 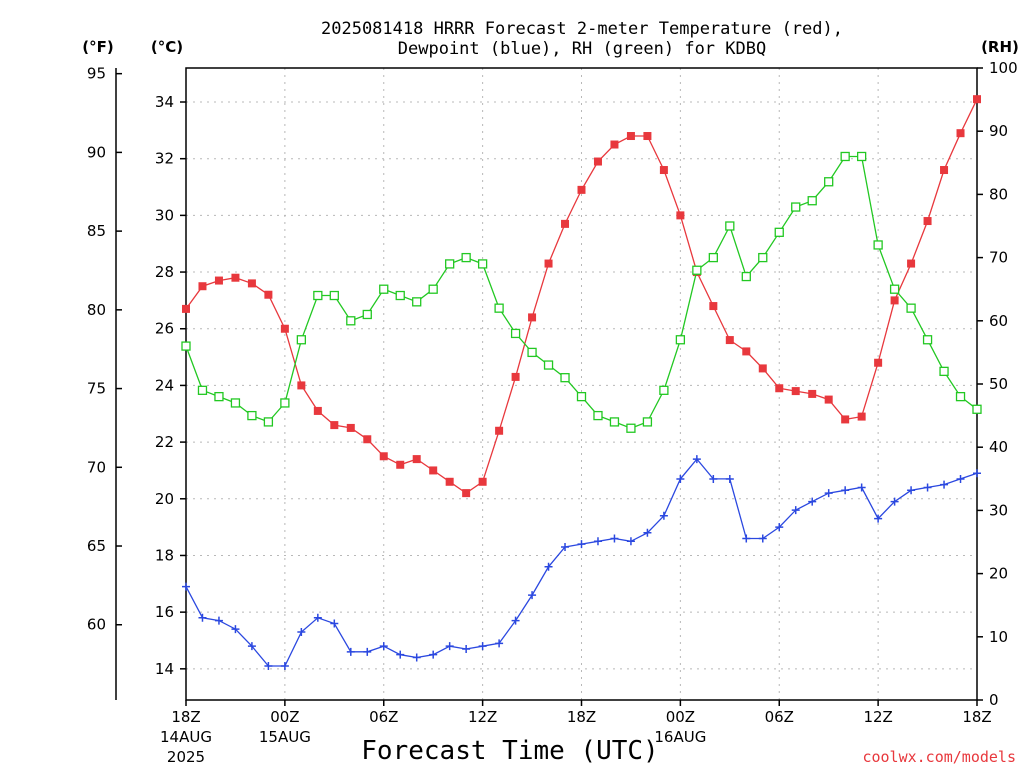 What do you see at coordinates (509, 751) in the screenshot?
I see `x-axis-title: Forecast Time (UTC)` at bounding box center [509, 751].